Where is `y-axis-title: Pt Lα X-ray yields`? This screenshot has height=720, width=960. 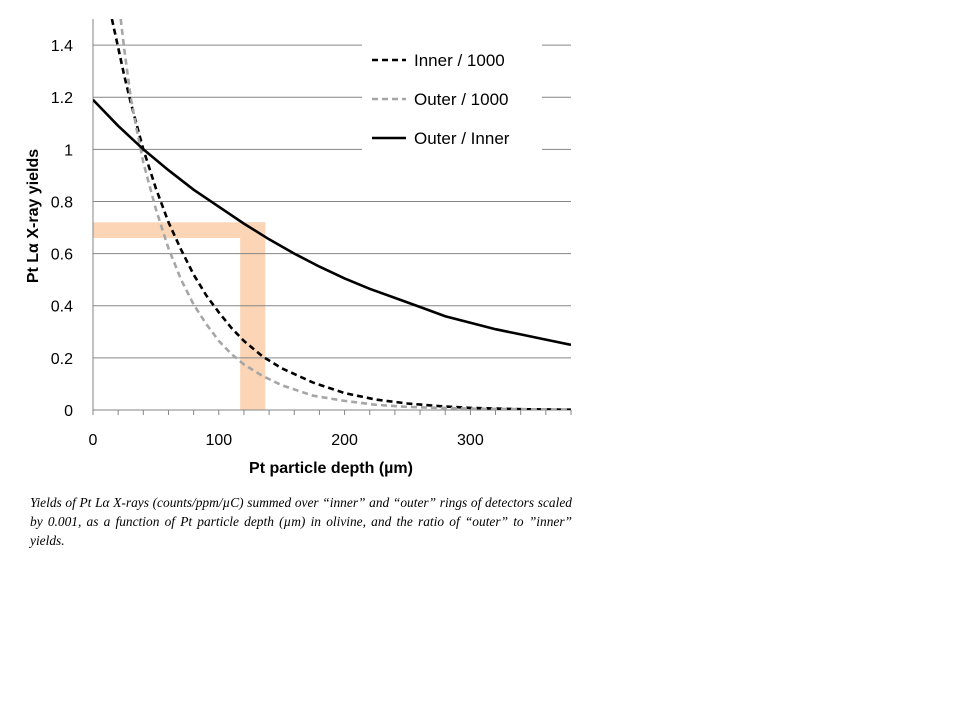 y-axis-title: Pt Lα X-ray yields is located at coordinates (33, 216).